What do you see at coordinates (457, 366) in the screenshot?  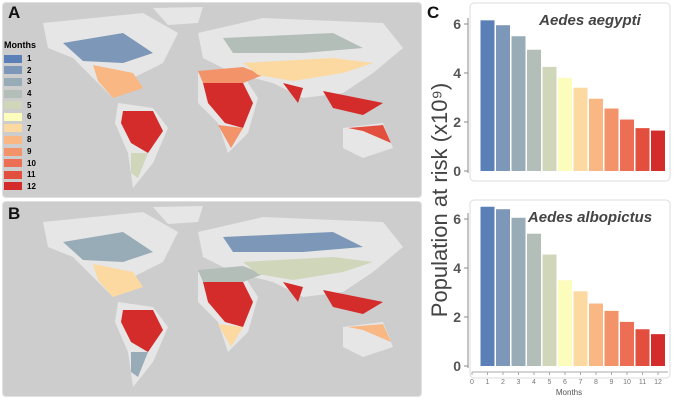 I see `y-tick-label: 0` at bounding box center [457, 366].